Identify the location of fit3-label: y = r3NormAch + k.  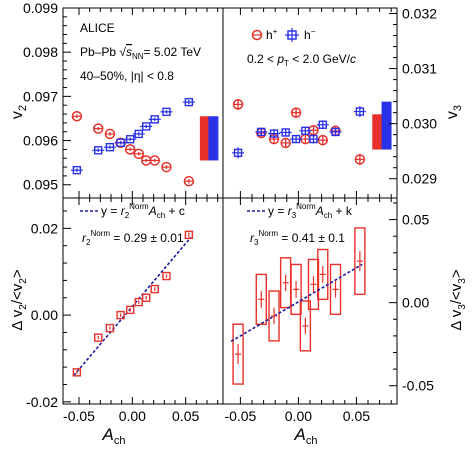
(310, 211).